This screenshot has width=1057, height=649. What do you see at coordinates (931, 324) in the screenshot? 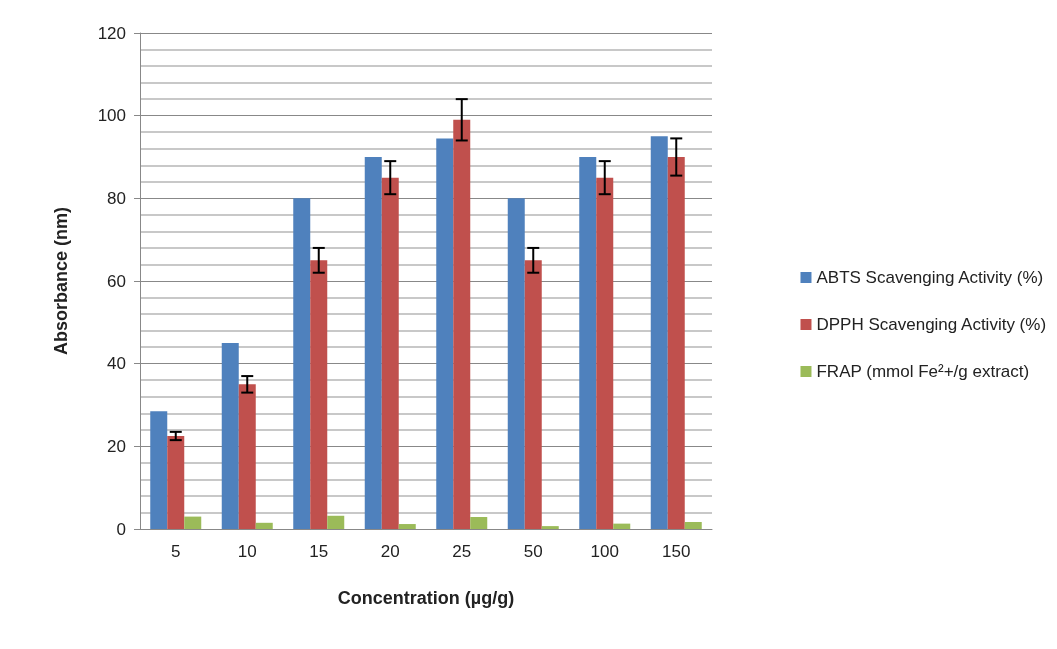
I see `legend-label: DPPH Scavenging Activity (%)` at bounding box center [931, 324].